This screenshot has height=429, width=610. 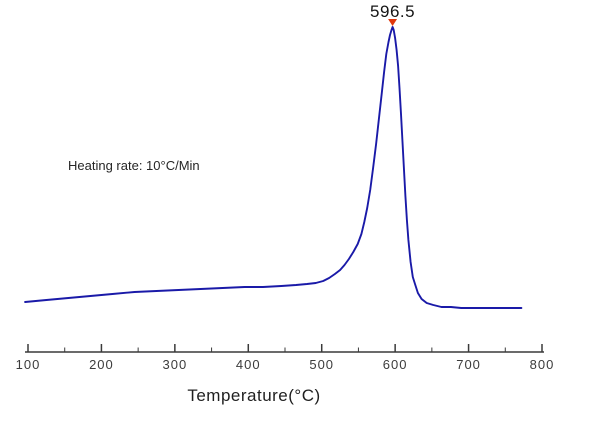 What do you see at coordinates (468, 364) in the screenshot?
I see `x-tick-label: 700` at bounding box center [468, 364].